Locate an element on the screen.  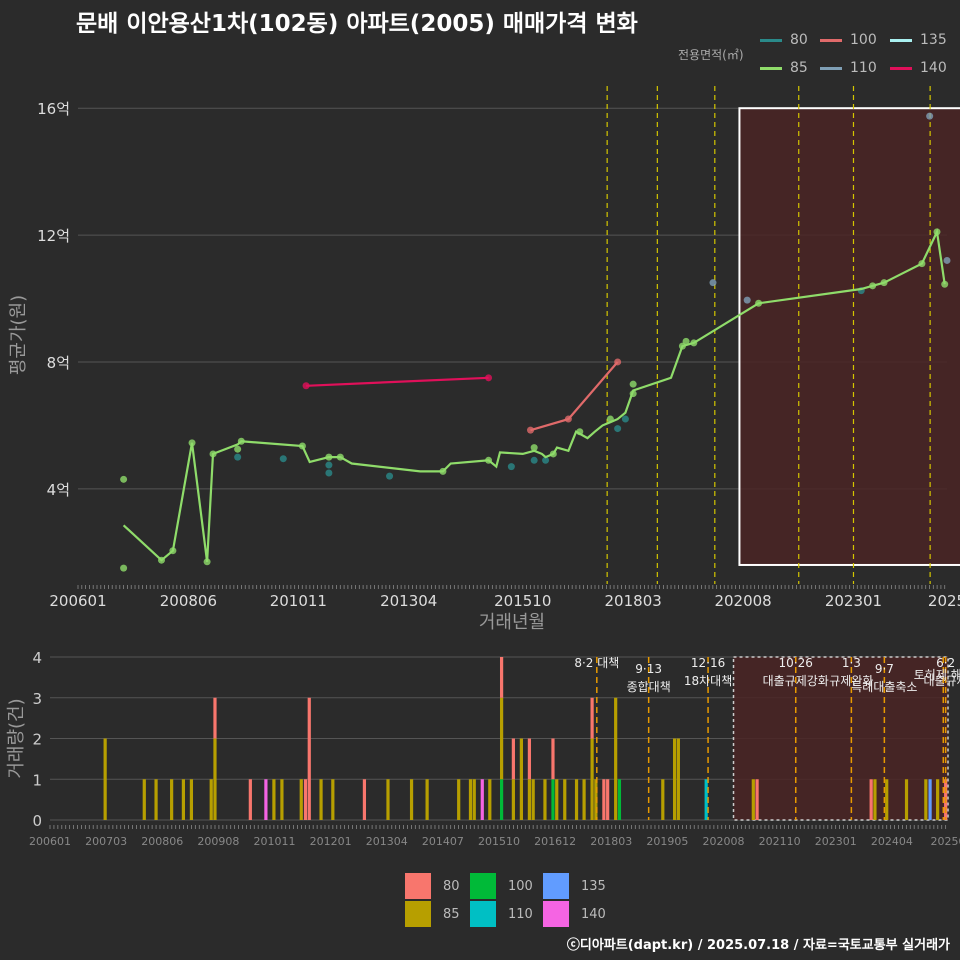
x-tick-label: 201011 is located at coordinates (298, 601).